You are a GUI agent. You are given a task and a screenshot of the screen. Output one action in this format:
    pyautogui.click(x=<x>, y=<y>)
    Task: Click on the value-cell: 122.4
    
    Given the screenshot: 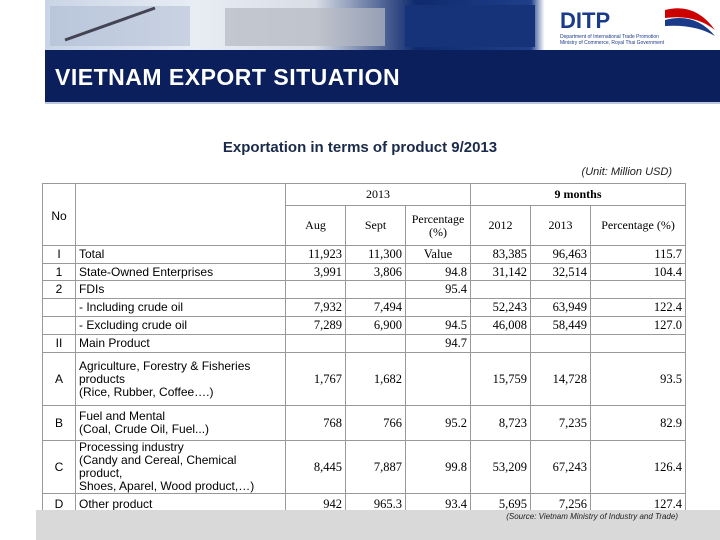 What is the action you would take?
    pyautogui.click(x=638, y=307)
    